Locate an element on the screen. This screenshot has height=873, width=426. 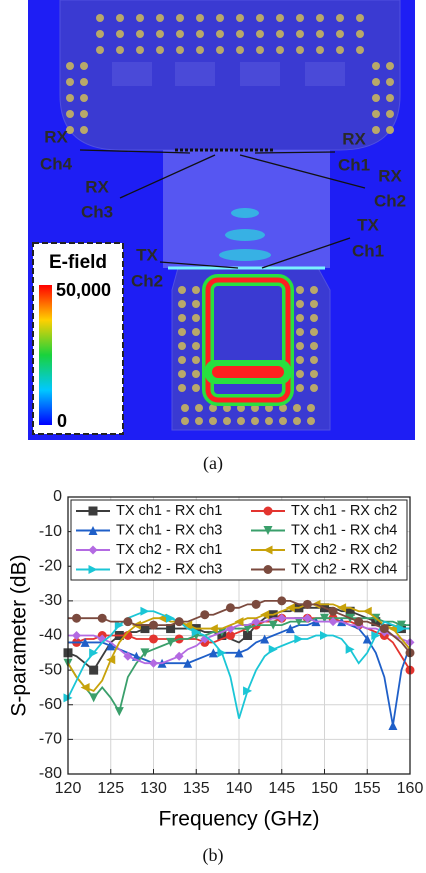
port-label: Ch1 is located at coordinates (354, 164).